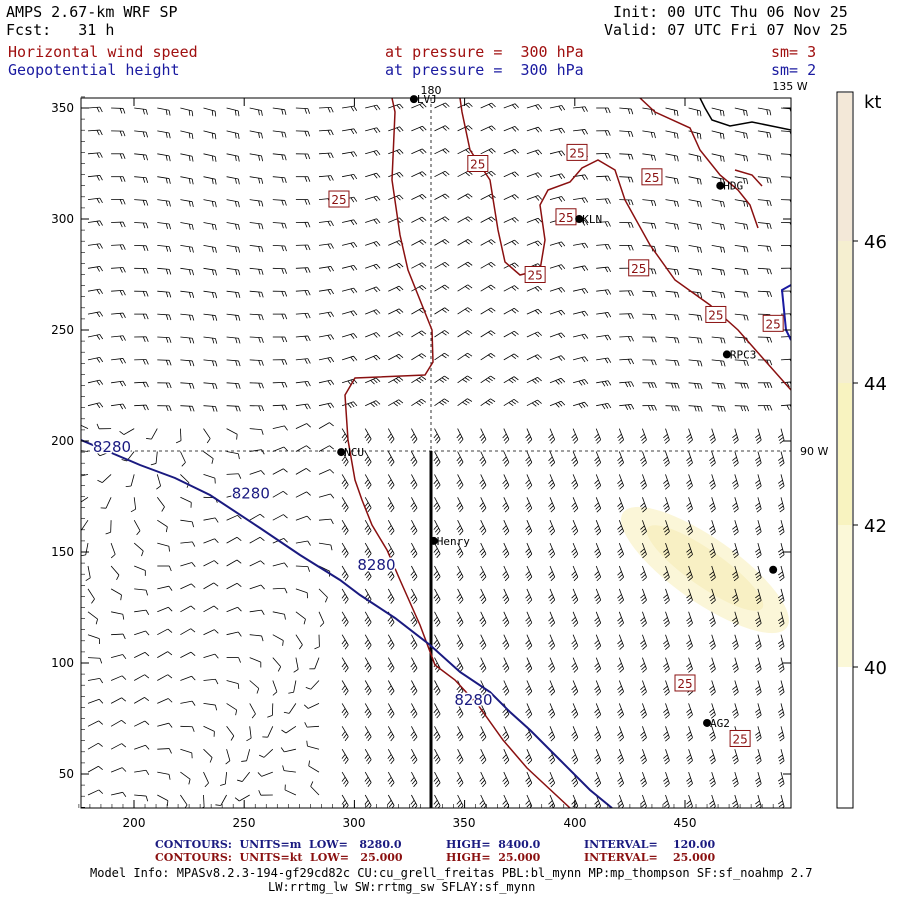 The image size is (900, 900). I want to click on wind-contour-25-north, so click(625, 244).